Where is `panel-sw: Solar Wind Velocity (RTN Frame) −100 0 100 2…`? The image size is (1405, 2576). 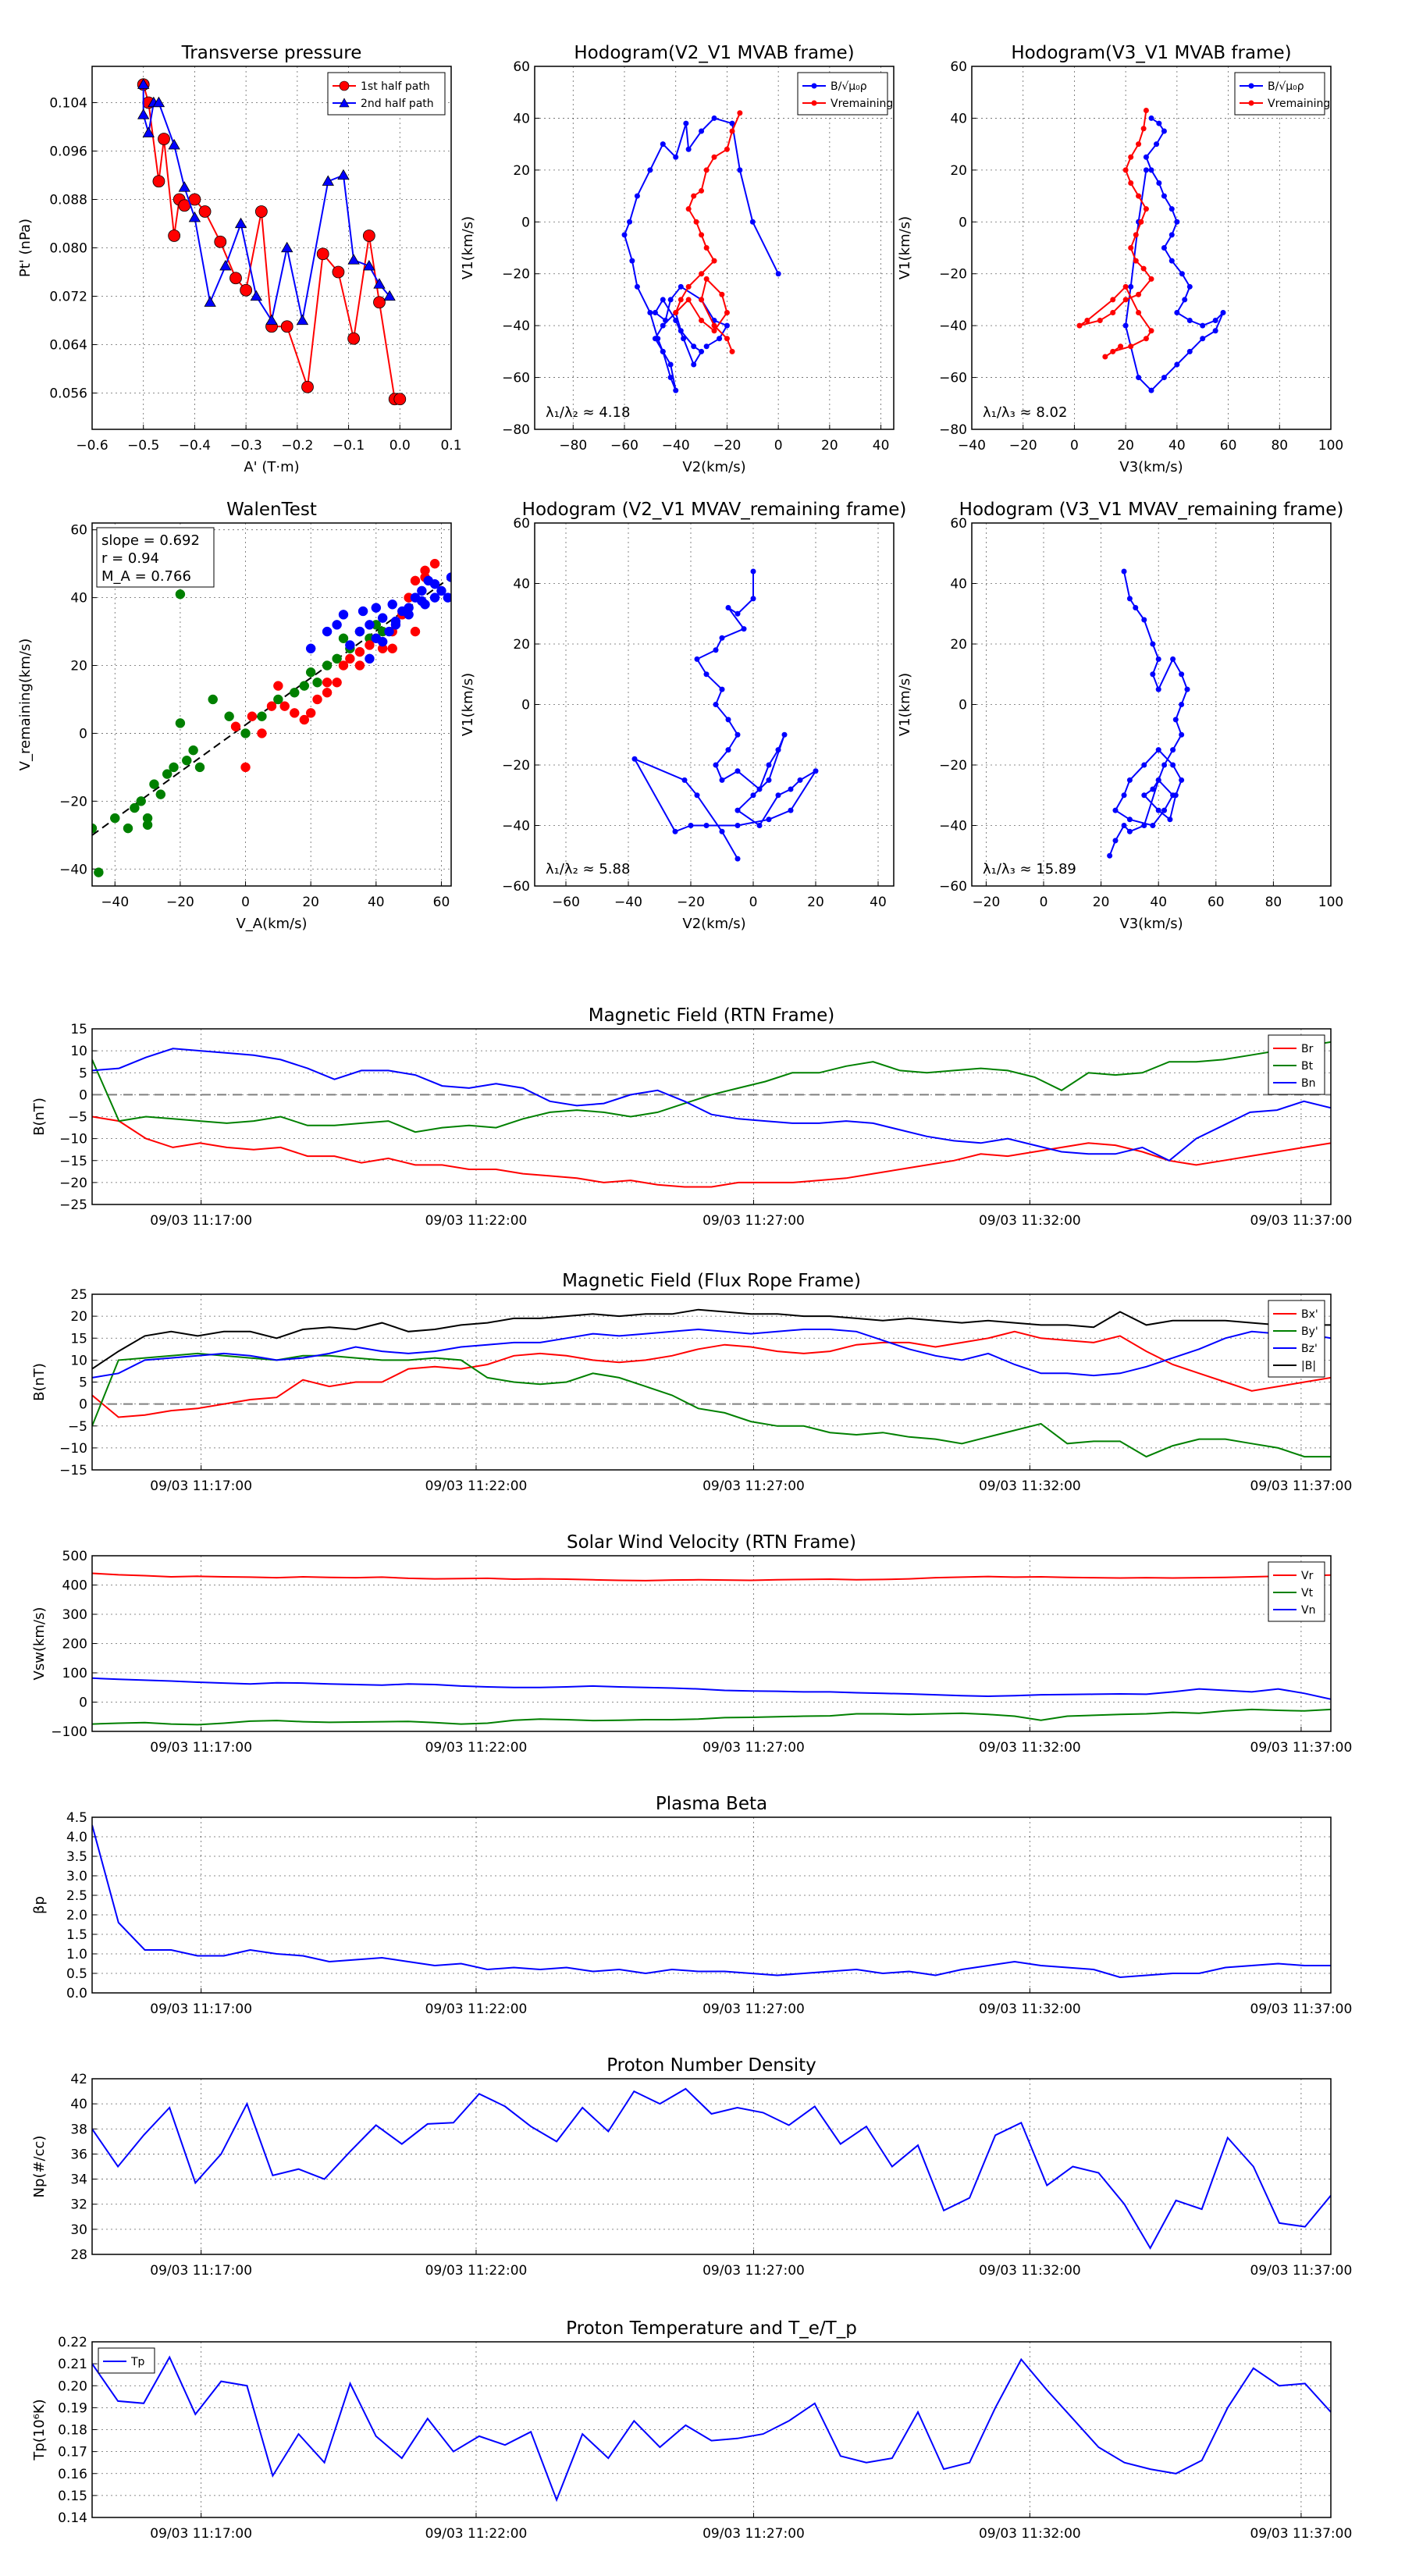 panel-sw: Solar Wind Velocity (RTN Frame) −100 0 100 2… is located at coordinates (691, 1644).